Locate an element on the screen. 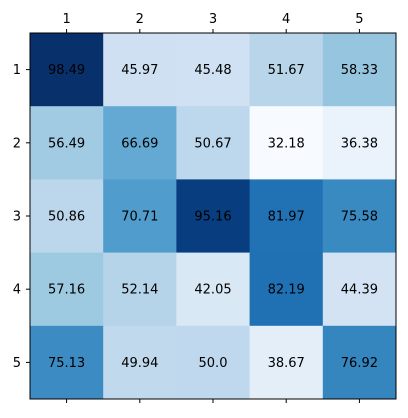 The width and height of the screenshot is (408, 418). x-tick-label-3: 3 is located at coordinates (213, 19).